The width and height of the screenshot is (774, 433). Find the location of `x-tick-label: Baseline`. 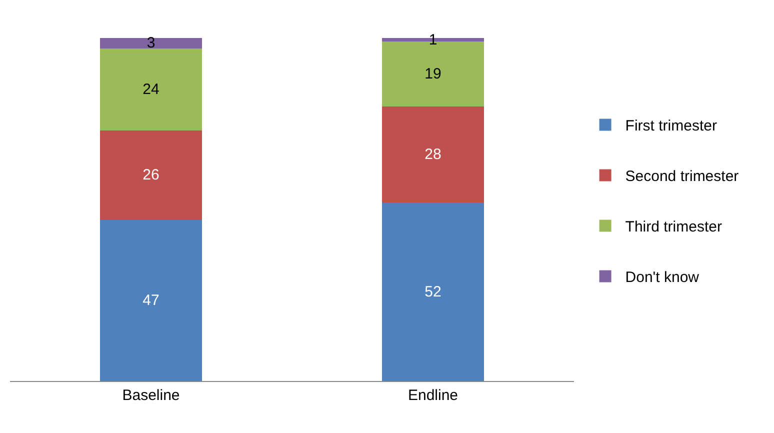

x-tick-label: Baseline is located at coordinates (151, 395).